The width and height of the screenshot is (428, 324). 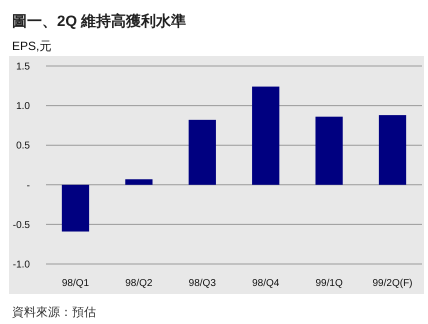 What do you see at coordinates (32, 46) in the screenshot?
I see `y-axis-title: EPS,元` at bounding box center [32, 46].